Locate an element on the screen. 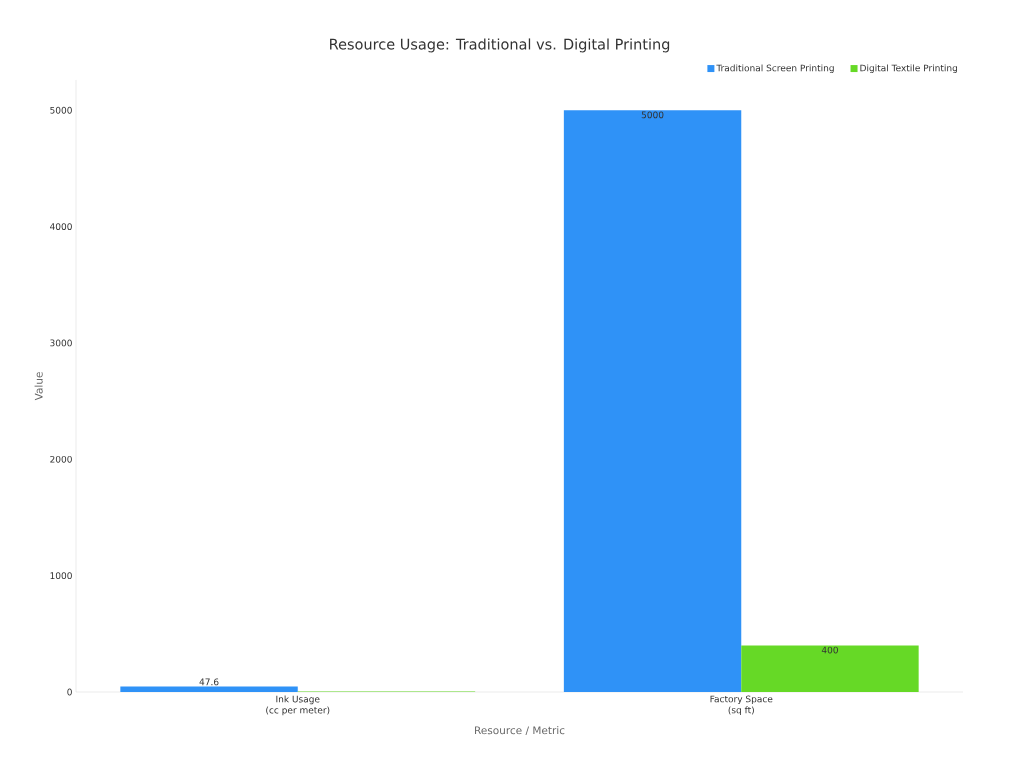  x-tick-label: Factory Space (sq ft) is located at coordinates (741, 705).